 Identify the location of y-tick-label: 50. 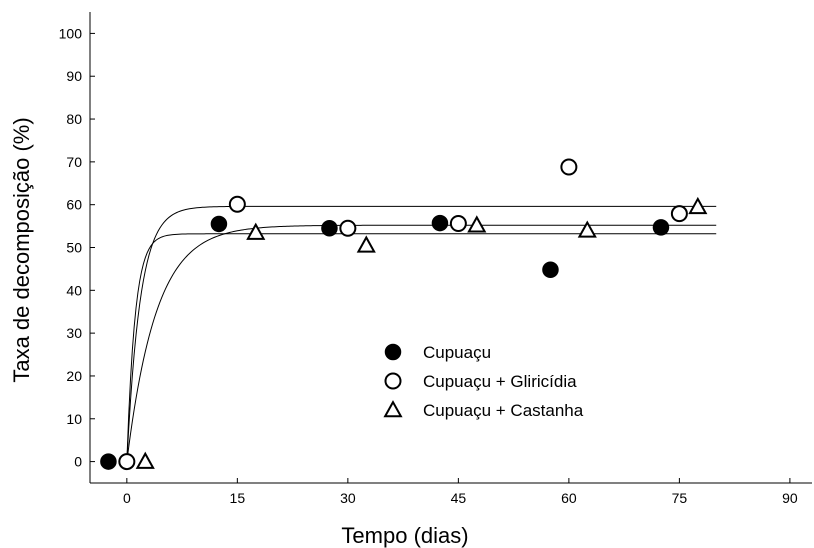
(74, 248).